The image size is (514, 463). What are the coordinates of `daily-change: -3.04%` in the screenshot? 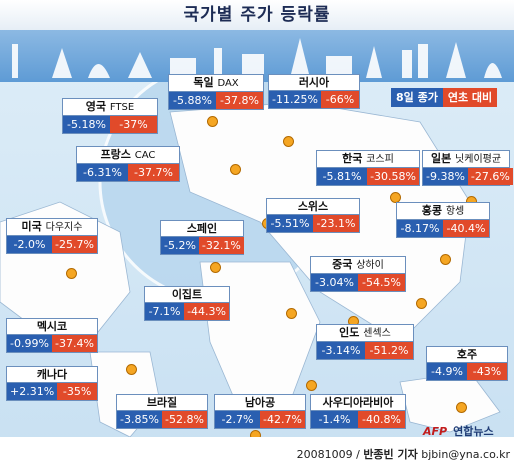 It's located at (334, 282).